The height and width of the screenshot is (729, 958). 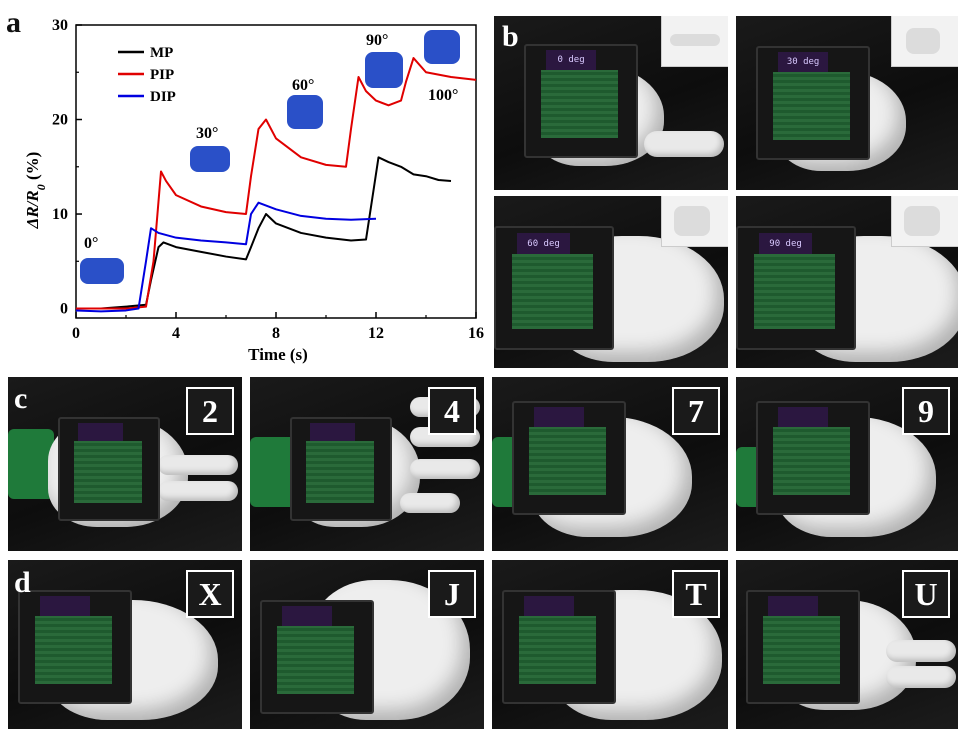 I want to click on angle-label-0: 0°, so click(x=91, y=243).